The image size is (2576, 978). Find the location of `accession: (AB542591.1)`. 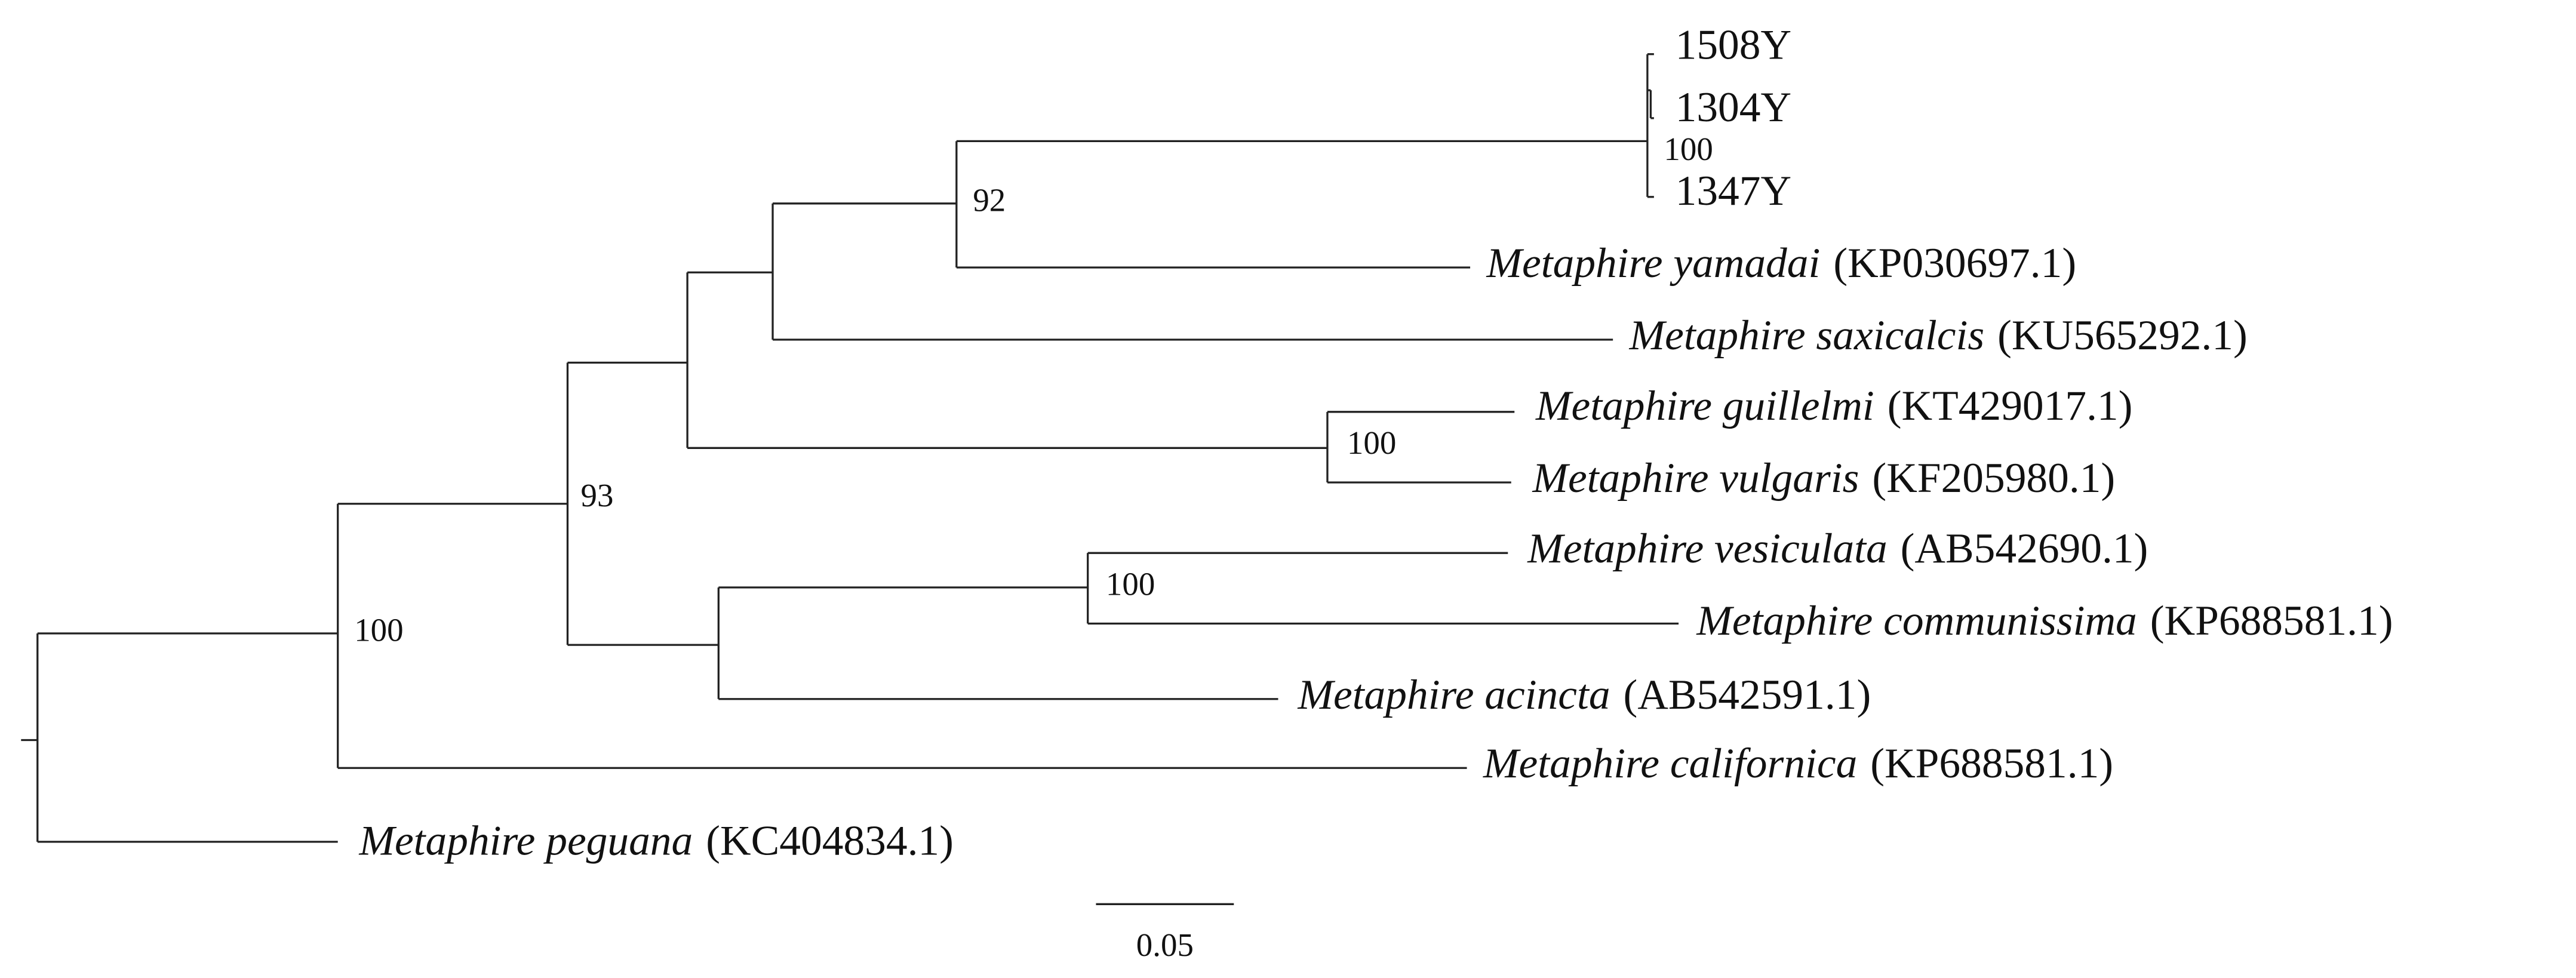

accession: (AB542591.1) is located at coordinates (1747, 694).